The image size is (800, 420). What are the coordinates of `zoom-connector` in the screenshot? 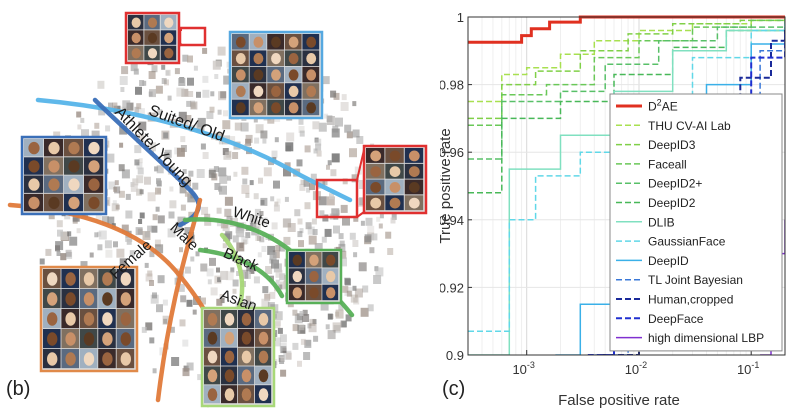 It's located at (180, 45).